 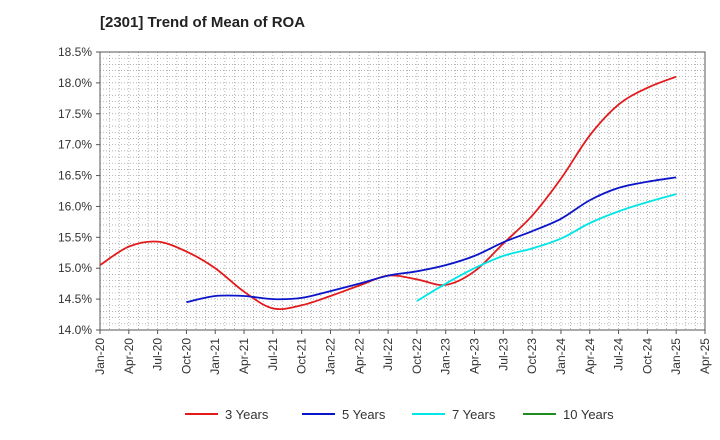 I want to click on legend-label-7-years: 7 Years, so click(x=474, y=414).